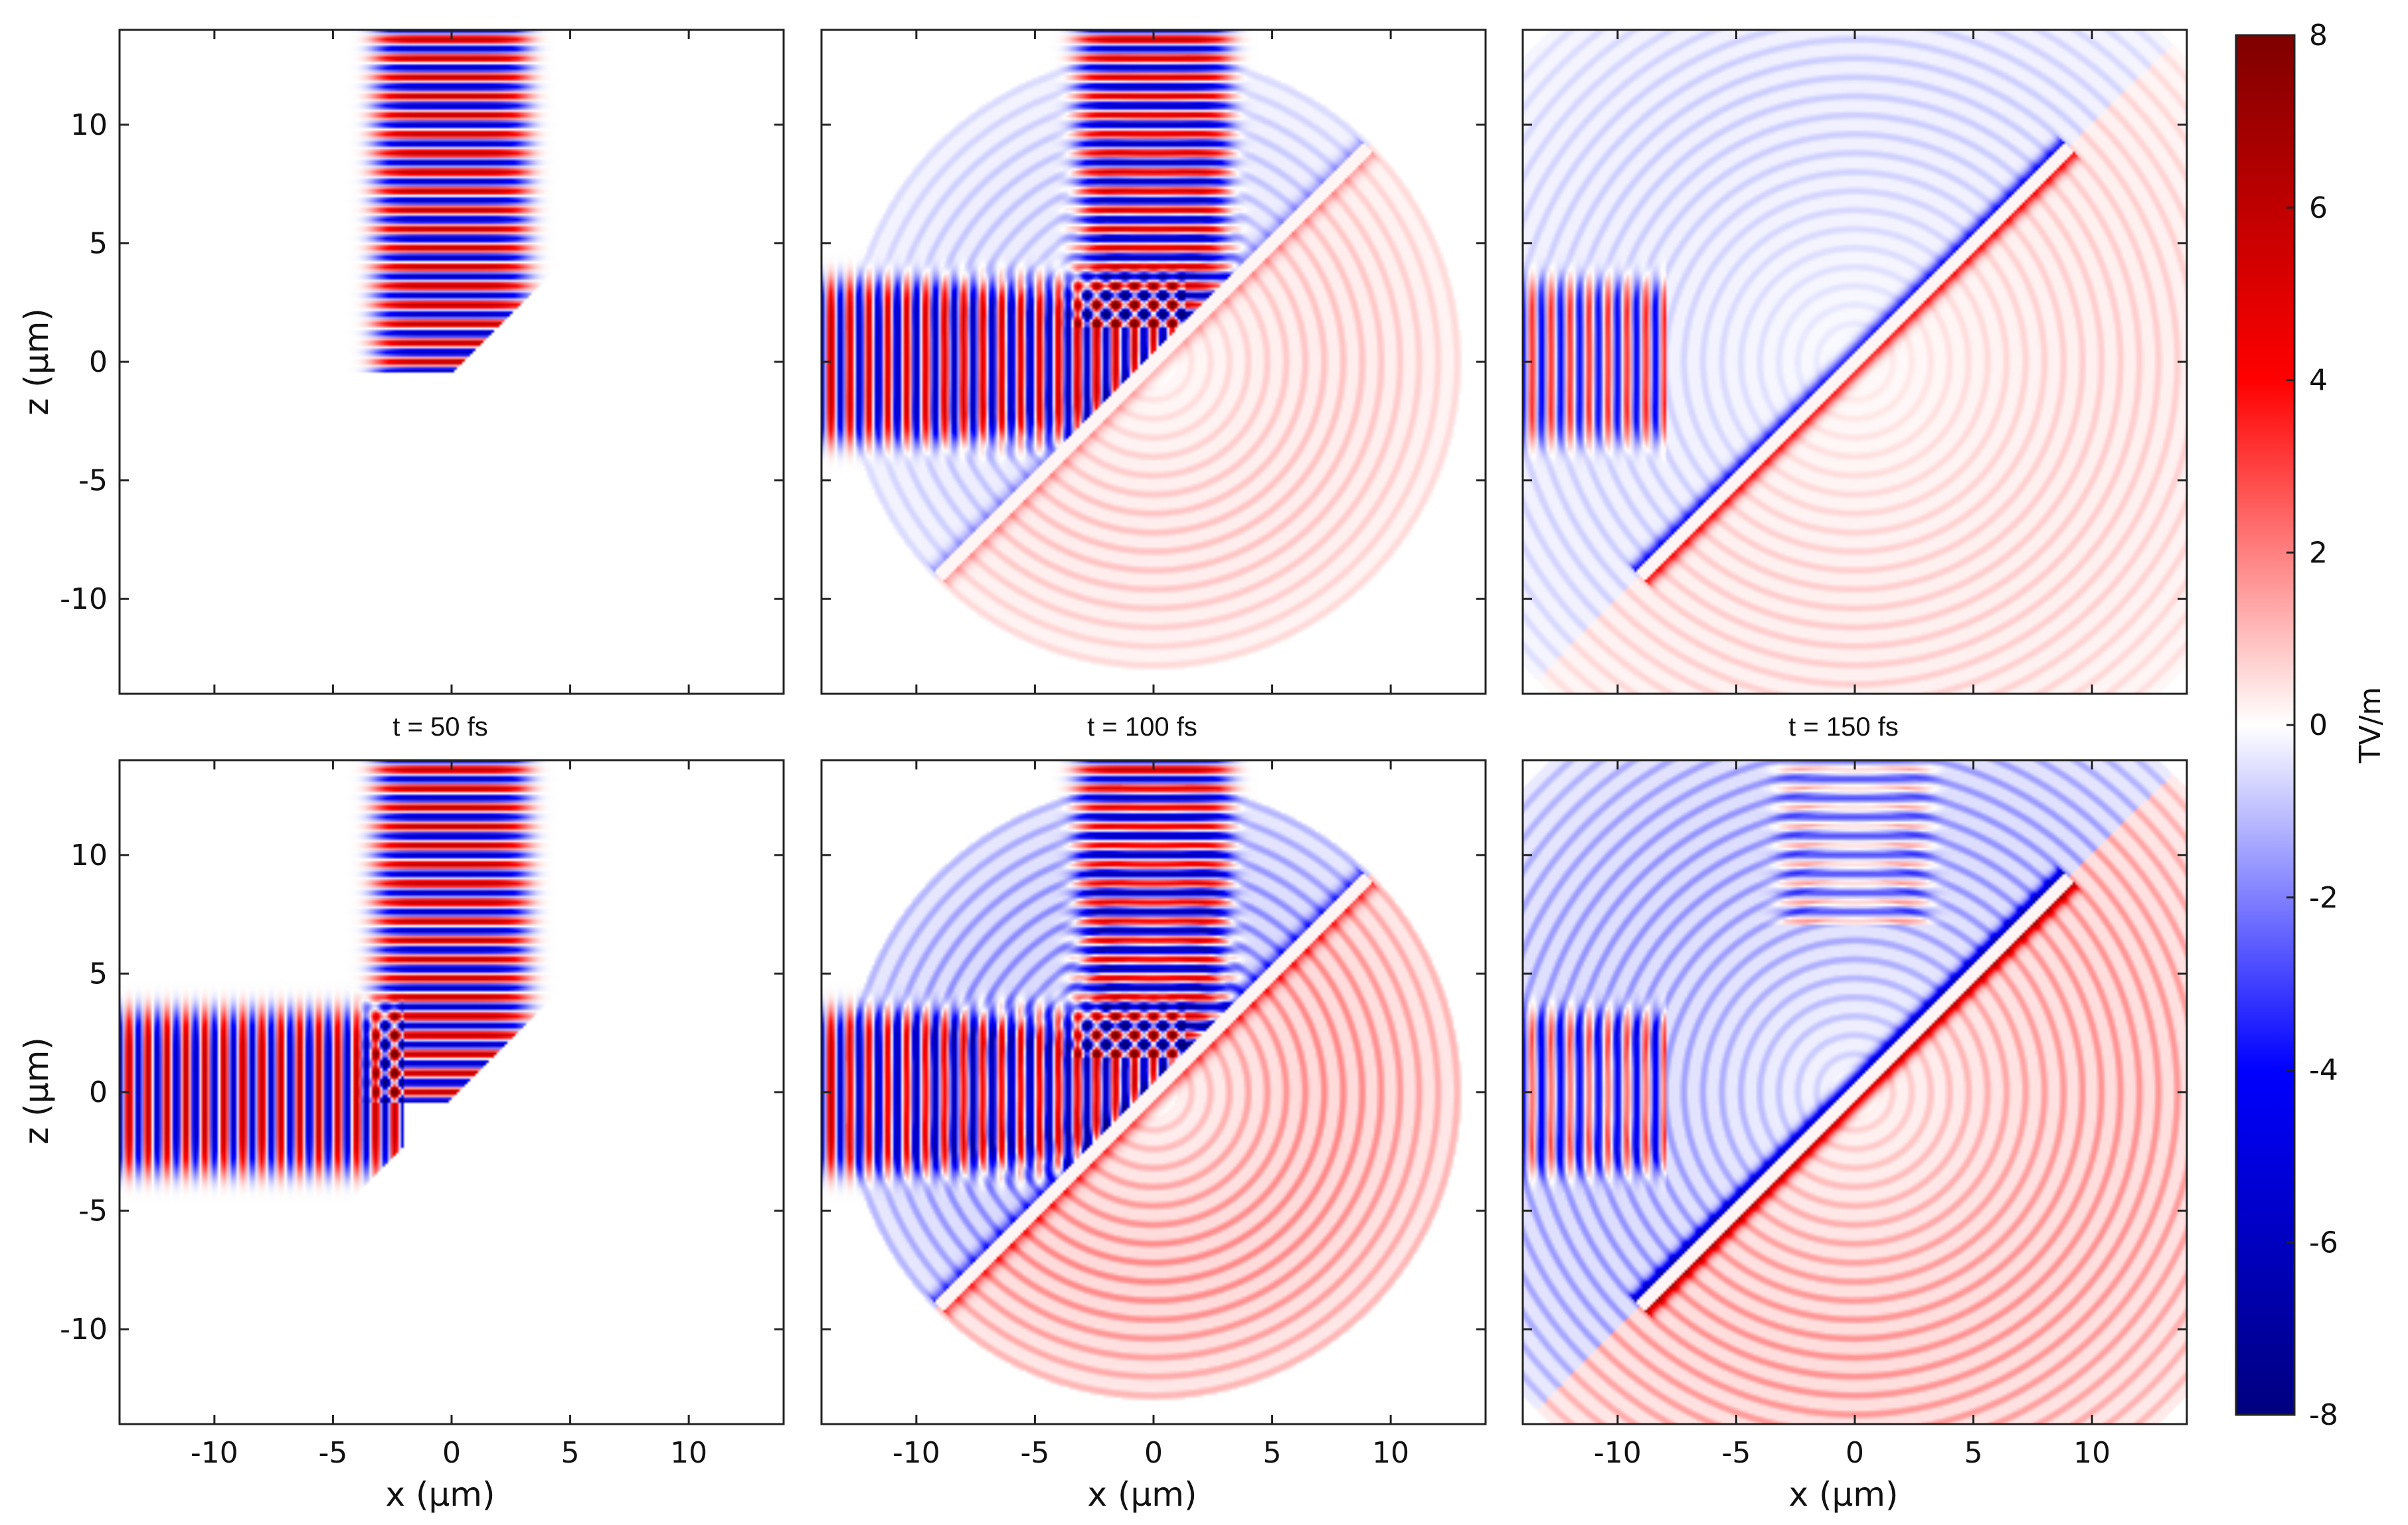  I want to click on x-axis-label-3: x (μm), so click(1843, 1494).